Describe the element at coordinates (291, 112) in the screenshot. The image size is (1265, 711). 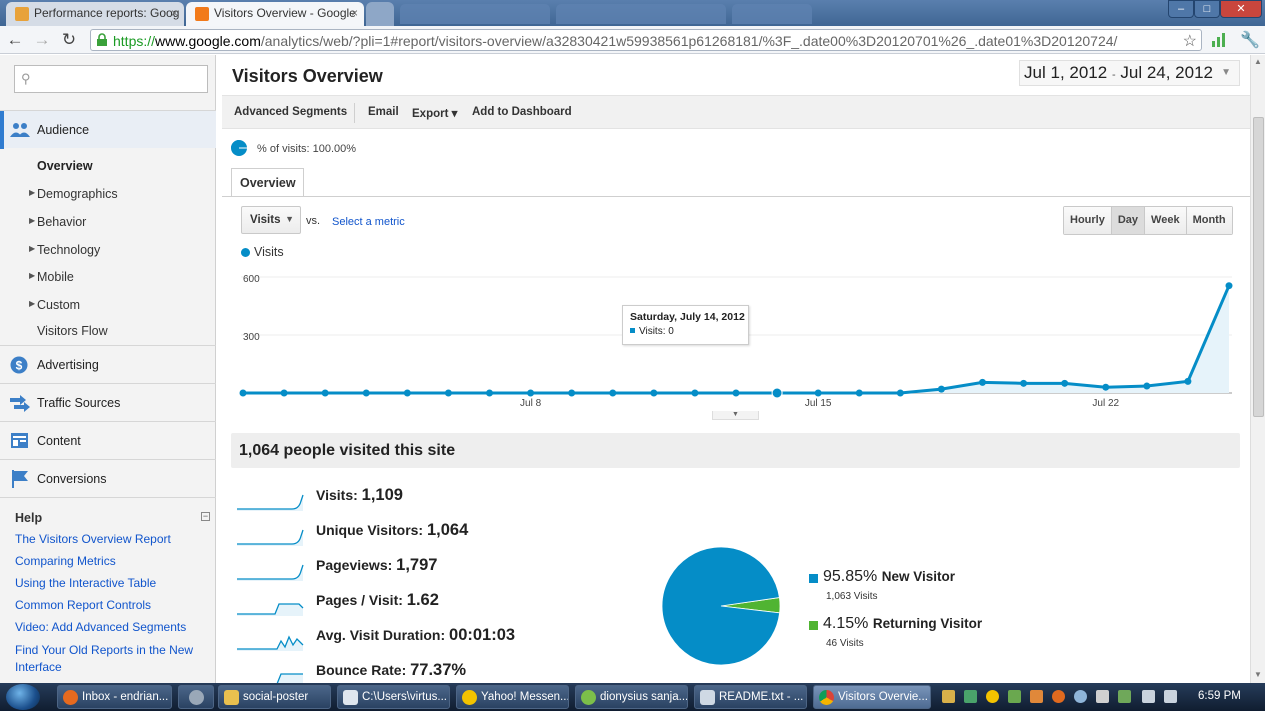
I see `advanced-segments-button: Advanced Segments` at that location.